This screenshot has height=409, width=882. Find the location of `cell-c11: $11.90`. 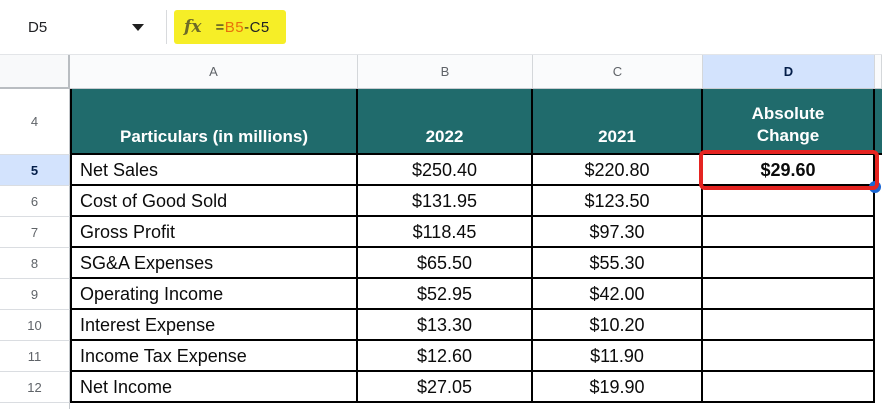

cell-c11: $11.90 is located at coordinates (618, 356).